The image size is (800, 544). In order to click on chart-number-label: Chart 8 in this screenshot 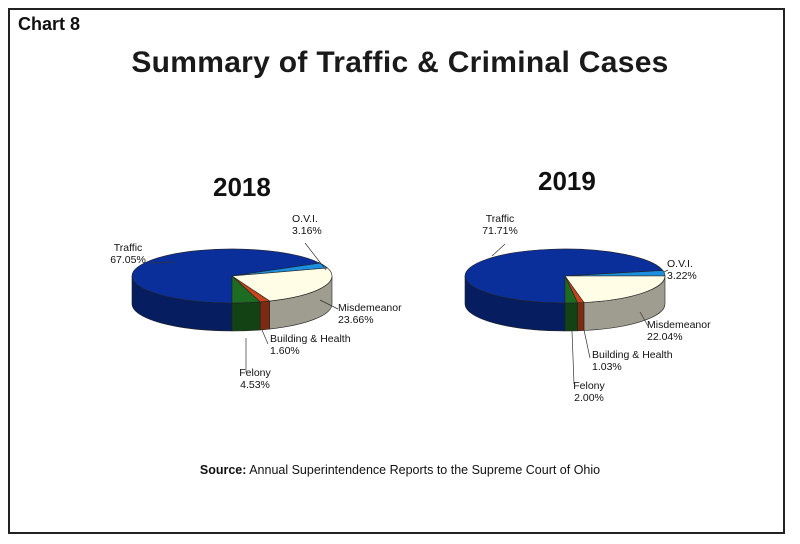, I will do `click(49, 24)`.